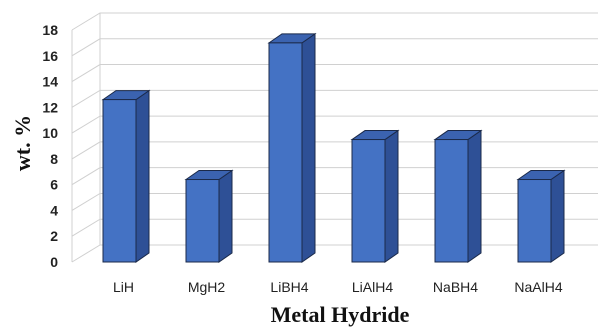 This screenshot has height=330, width=612. I want to click on bar-lih, so click(126, 176).